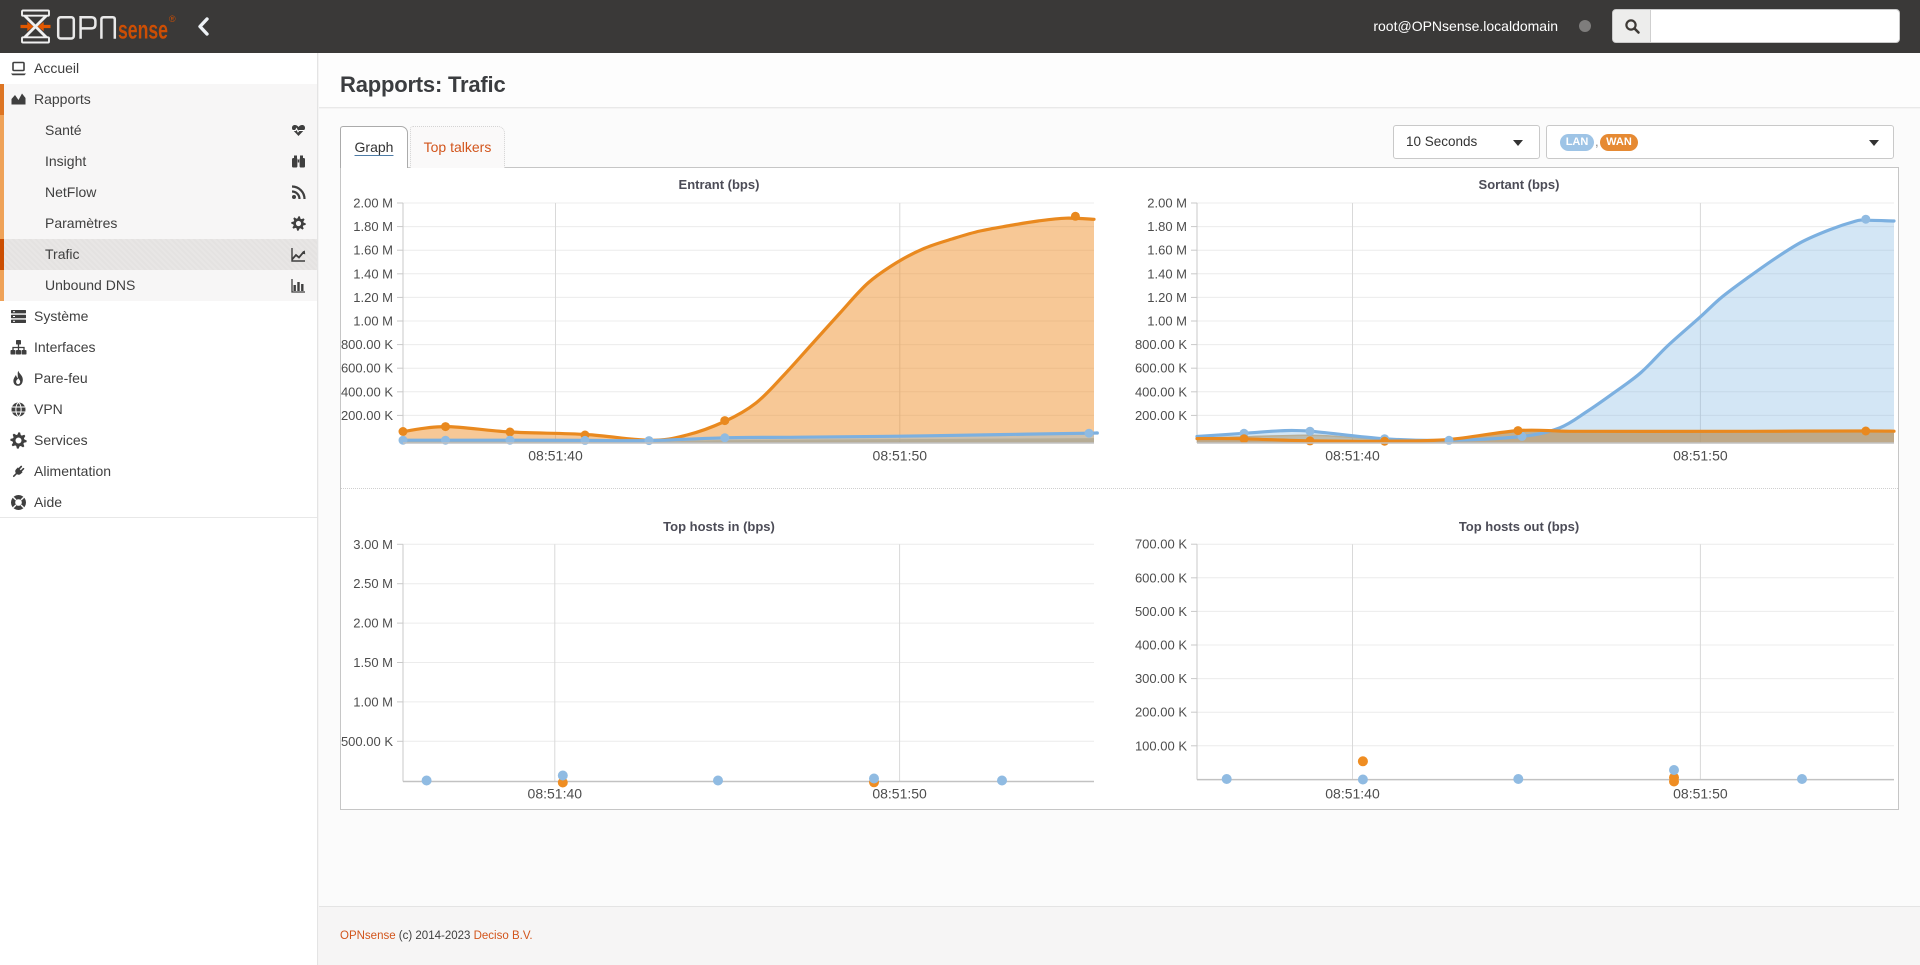 This screenshot has width=1920, height=965. Describe the element at coordinates (1161, 745) in the screenshot. I see `svg-text: 100.00 K` at that location.